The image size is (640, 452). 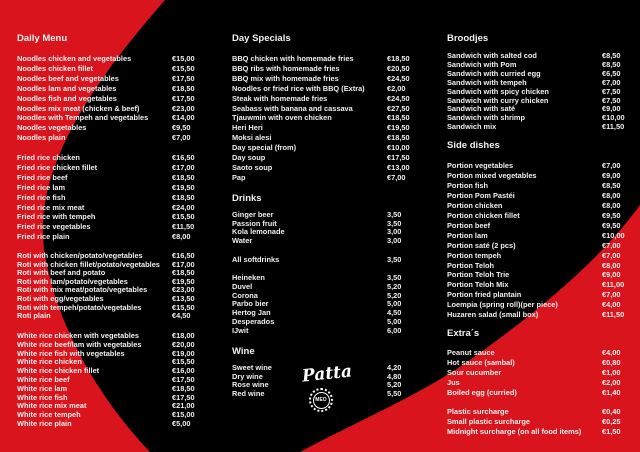 What do you see at coordinates (543, 352) in the screenshot?
I see `menu-item: Peanut sauce €4,00` at bounding box center [543, 352].